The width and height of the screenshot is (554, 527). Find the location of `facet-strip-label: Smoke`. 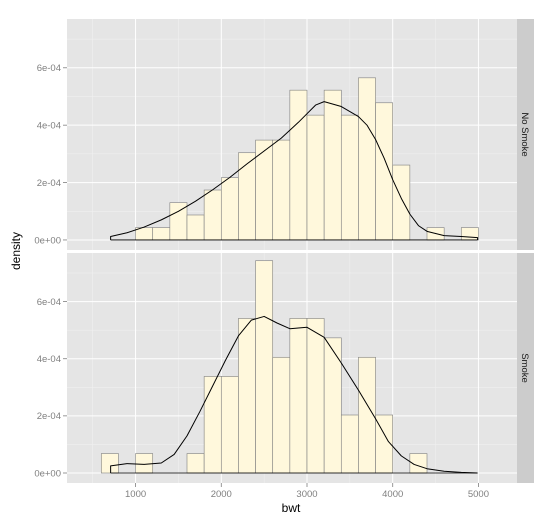

facet-strip-label: Smoke is located at coordinates (524, 368).